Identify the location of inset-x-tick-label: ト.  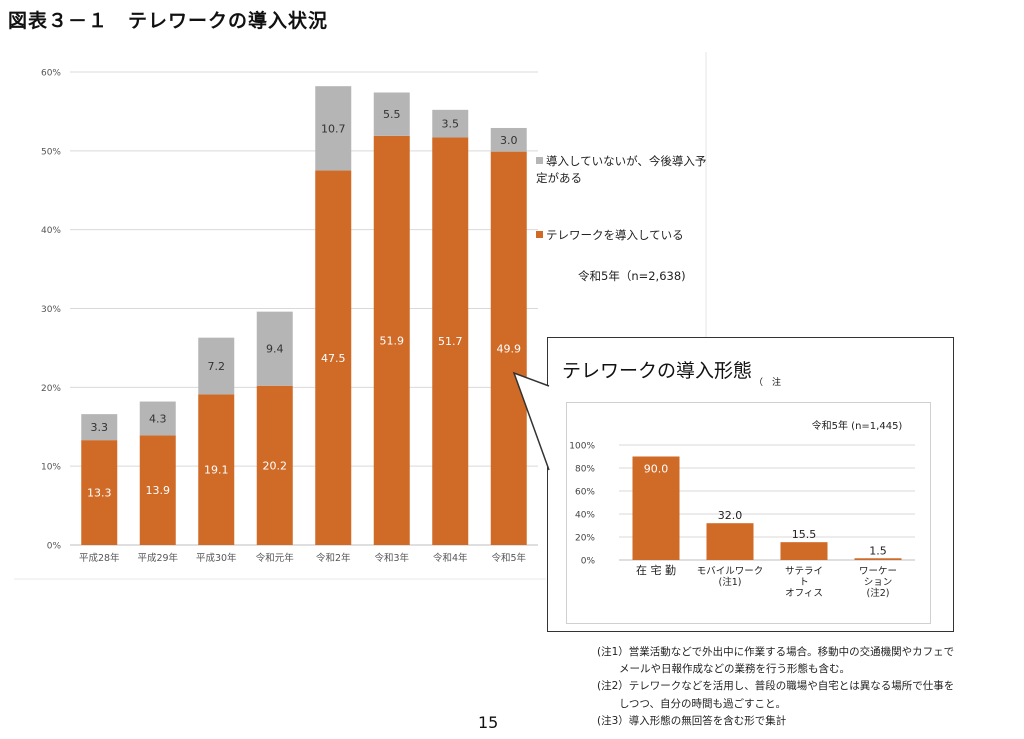
(804, 582).